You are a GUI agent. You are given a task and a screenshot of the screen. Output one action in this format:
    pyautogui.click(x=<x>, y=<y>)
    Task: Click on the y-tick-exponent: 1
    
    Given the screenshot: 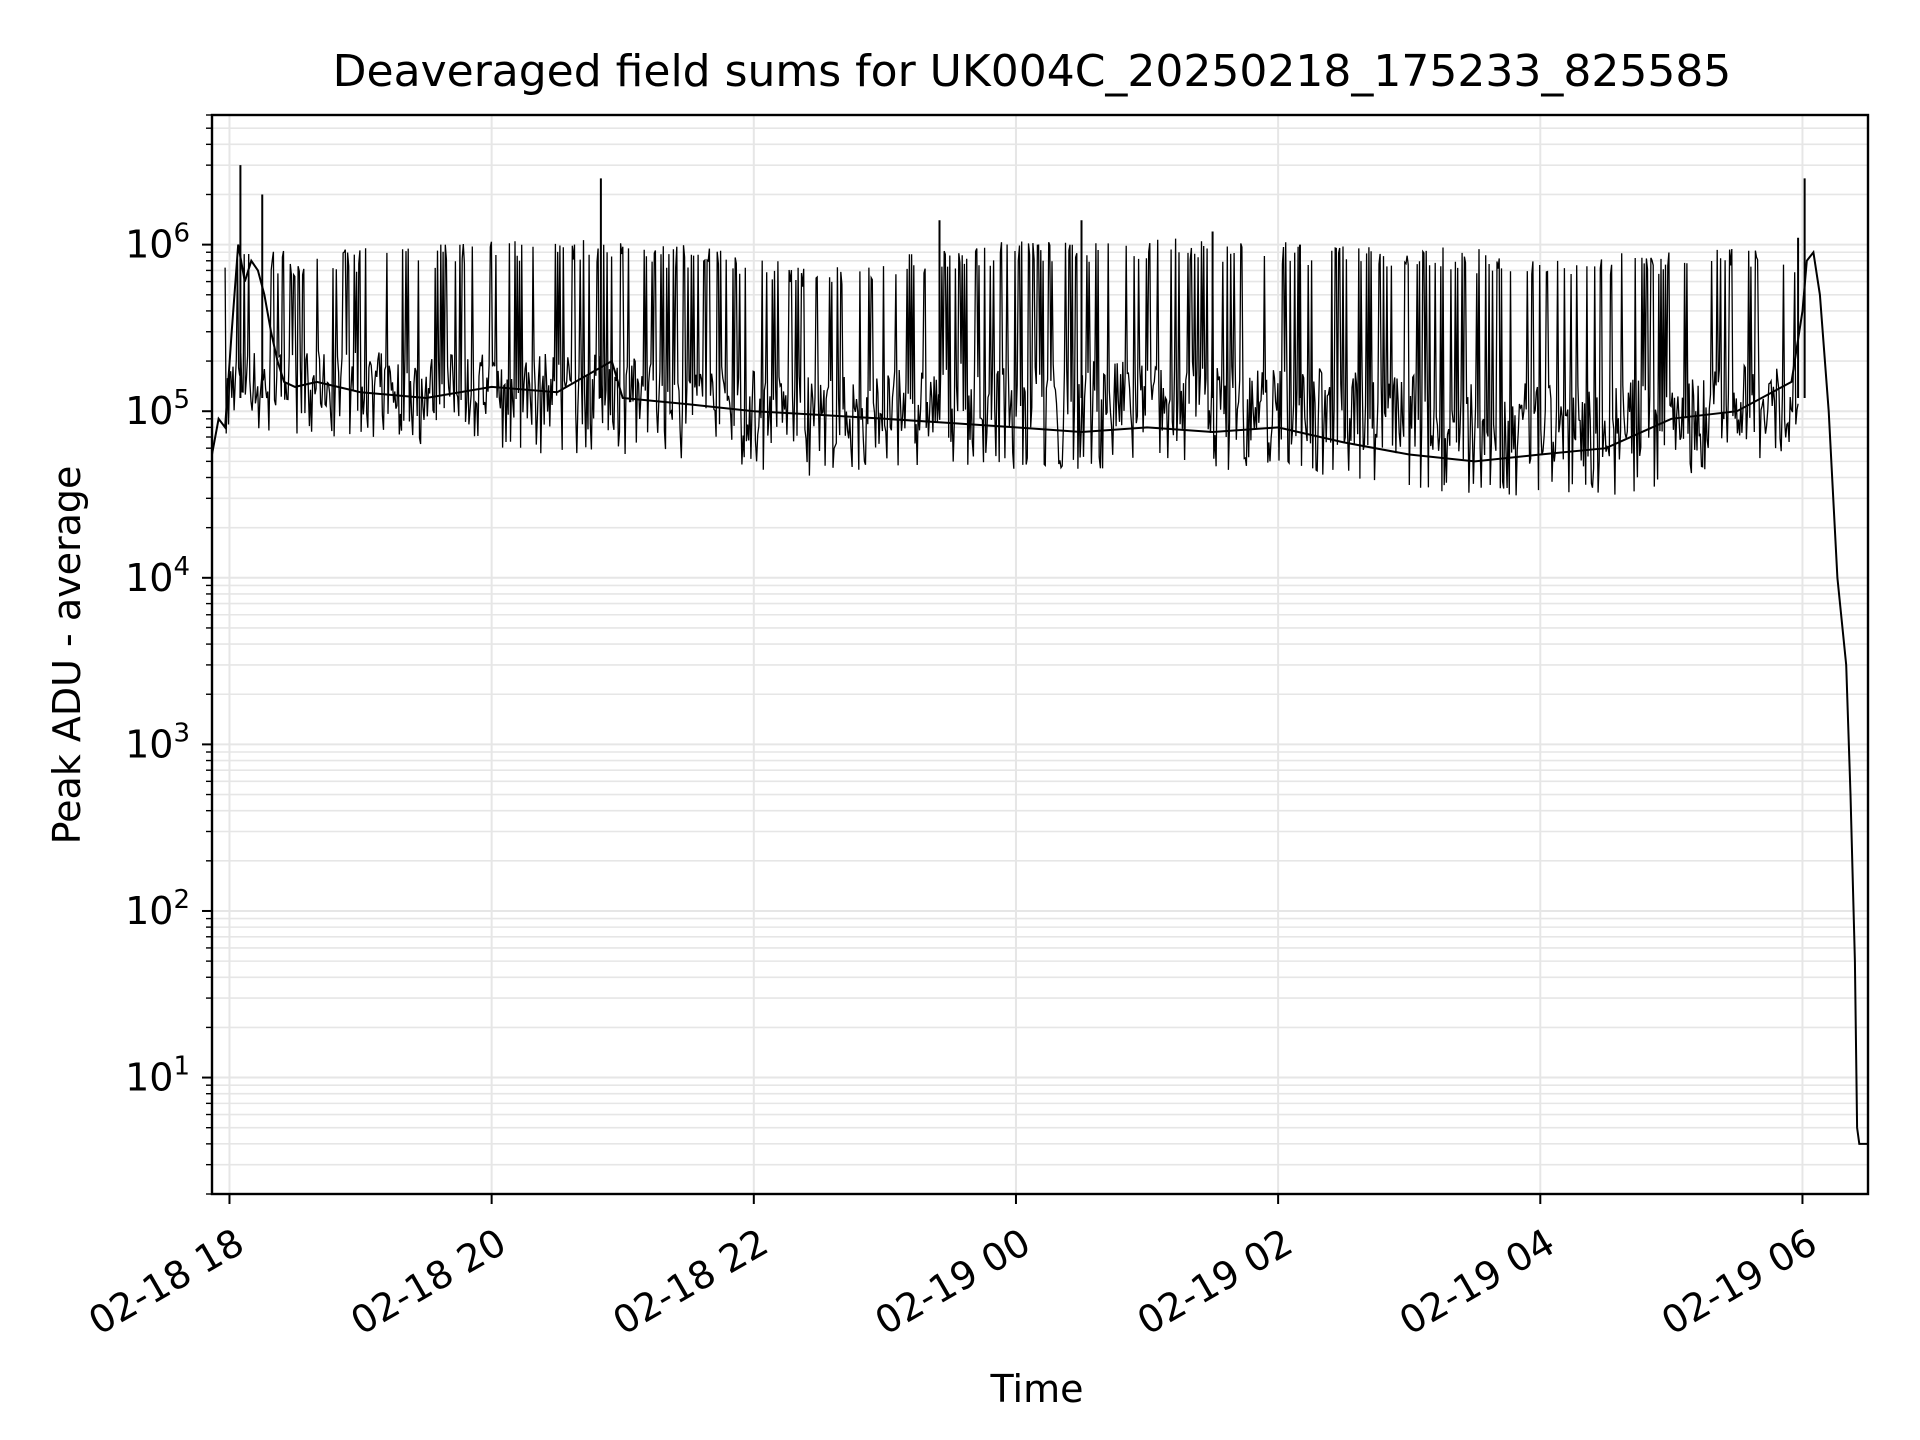 What is the action you would take?
    pyautogui.click(x=181, y=1067)
    